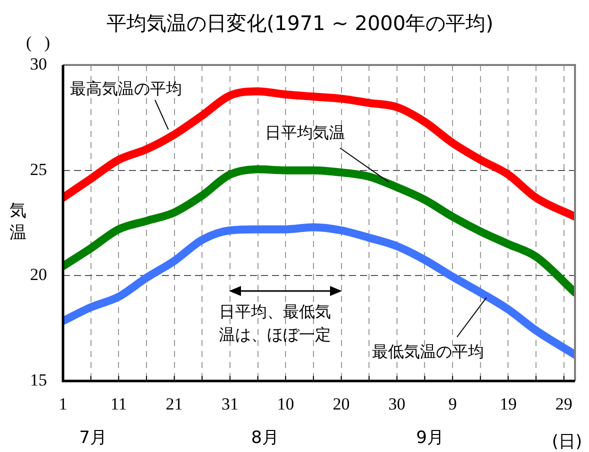 This screenshot has width=589, height=452. I want to click on x-tick-label: 30, so click(397, 404).